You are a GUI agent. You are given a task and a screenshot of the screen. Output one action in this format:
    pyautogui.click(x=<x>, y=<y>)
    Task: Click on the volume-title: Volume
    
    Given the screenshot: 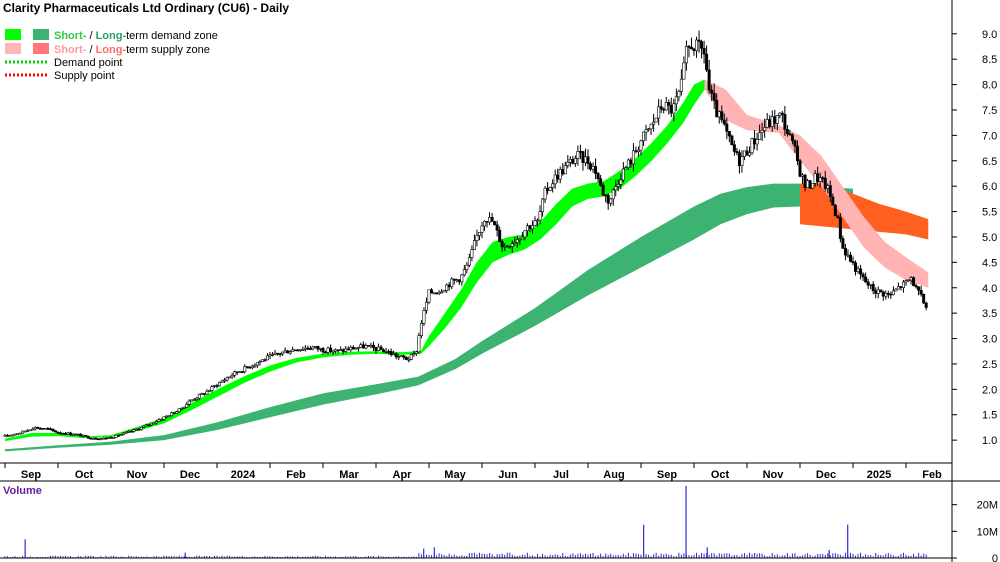 What is the action you would take?
    pyautogui.click(x=22, y=491)
    